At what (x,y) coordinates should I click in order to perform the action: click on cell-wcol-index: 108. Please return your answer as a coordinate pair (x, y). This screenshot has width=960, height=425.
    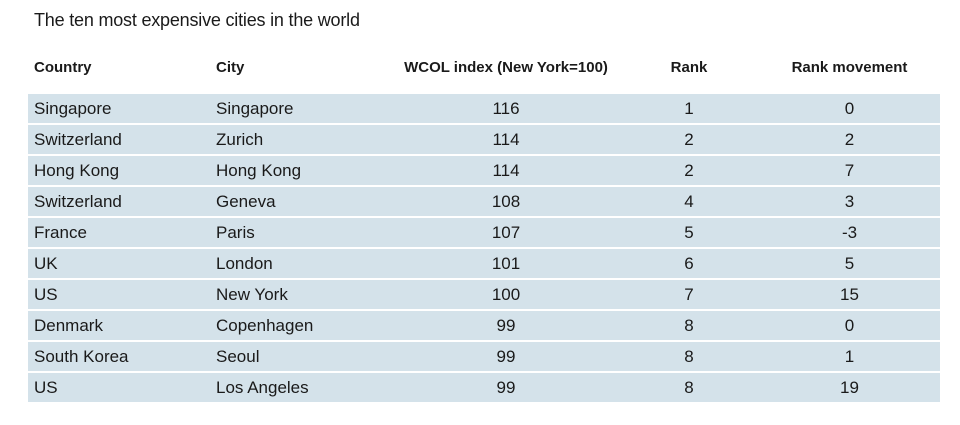
    Looking at the image, I should click on (506, 202).